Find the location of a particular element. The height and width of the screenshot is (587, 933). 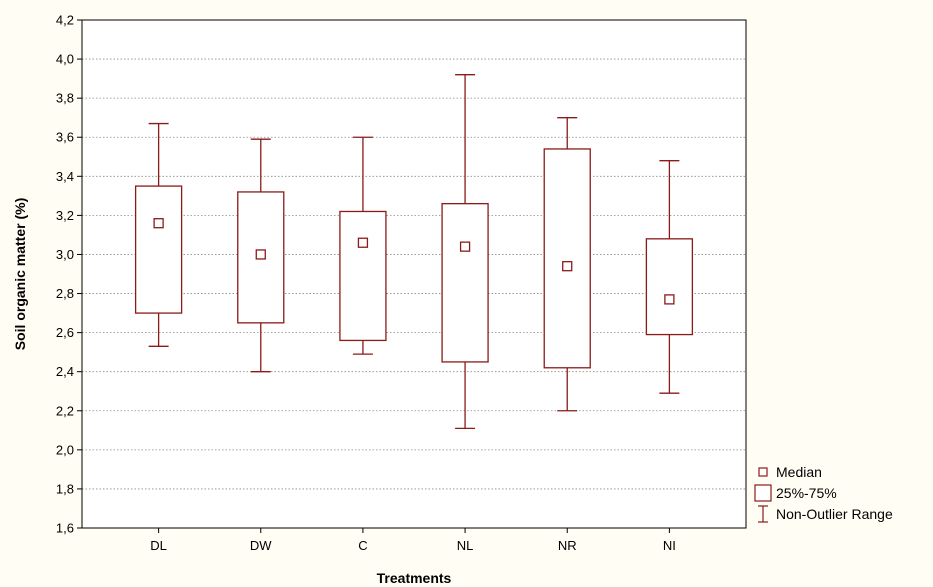

y-tick-label: 3,4 is located at coordinates (65, 176).